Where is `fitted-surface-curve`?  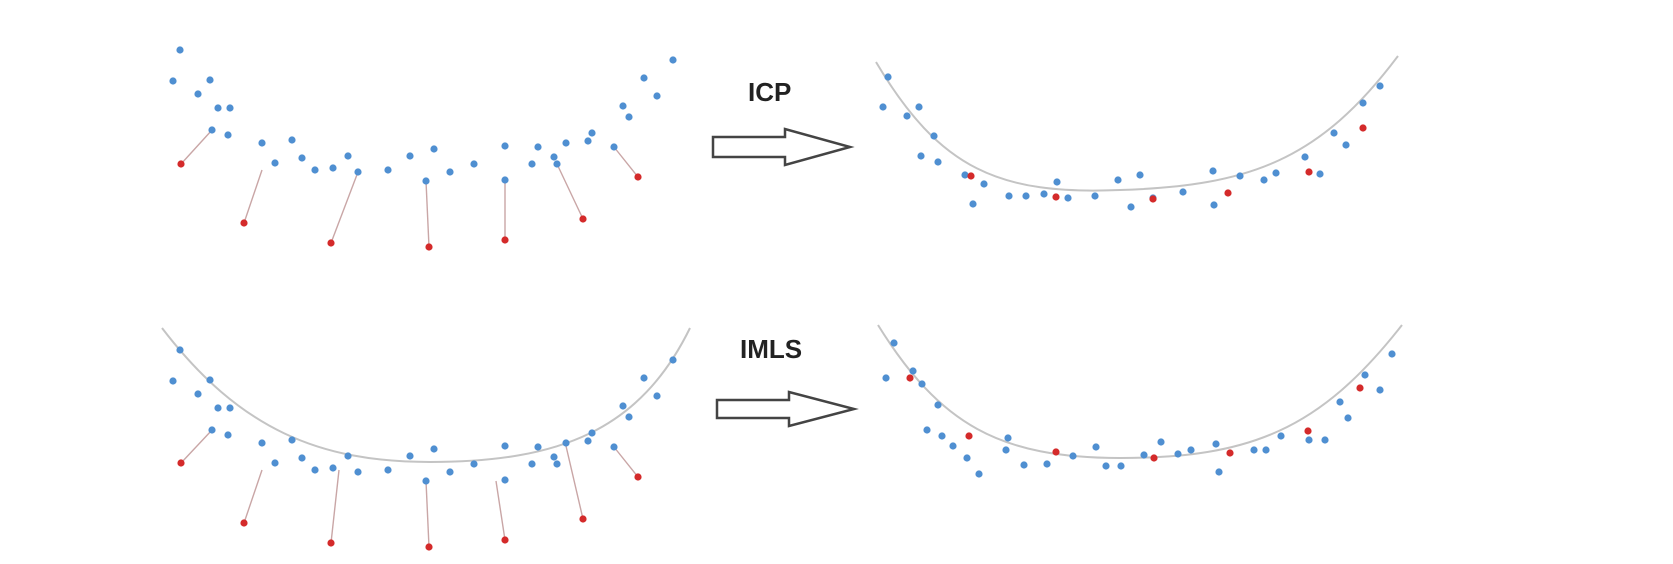 fitted-surface-curve is located at coordinates (1137, 123).